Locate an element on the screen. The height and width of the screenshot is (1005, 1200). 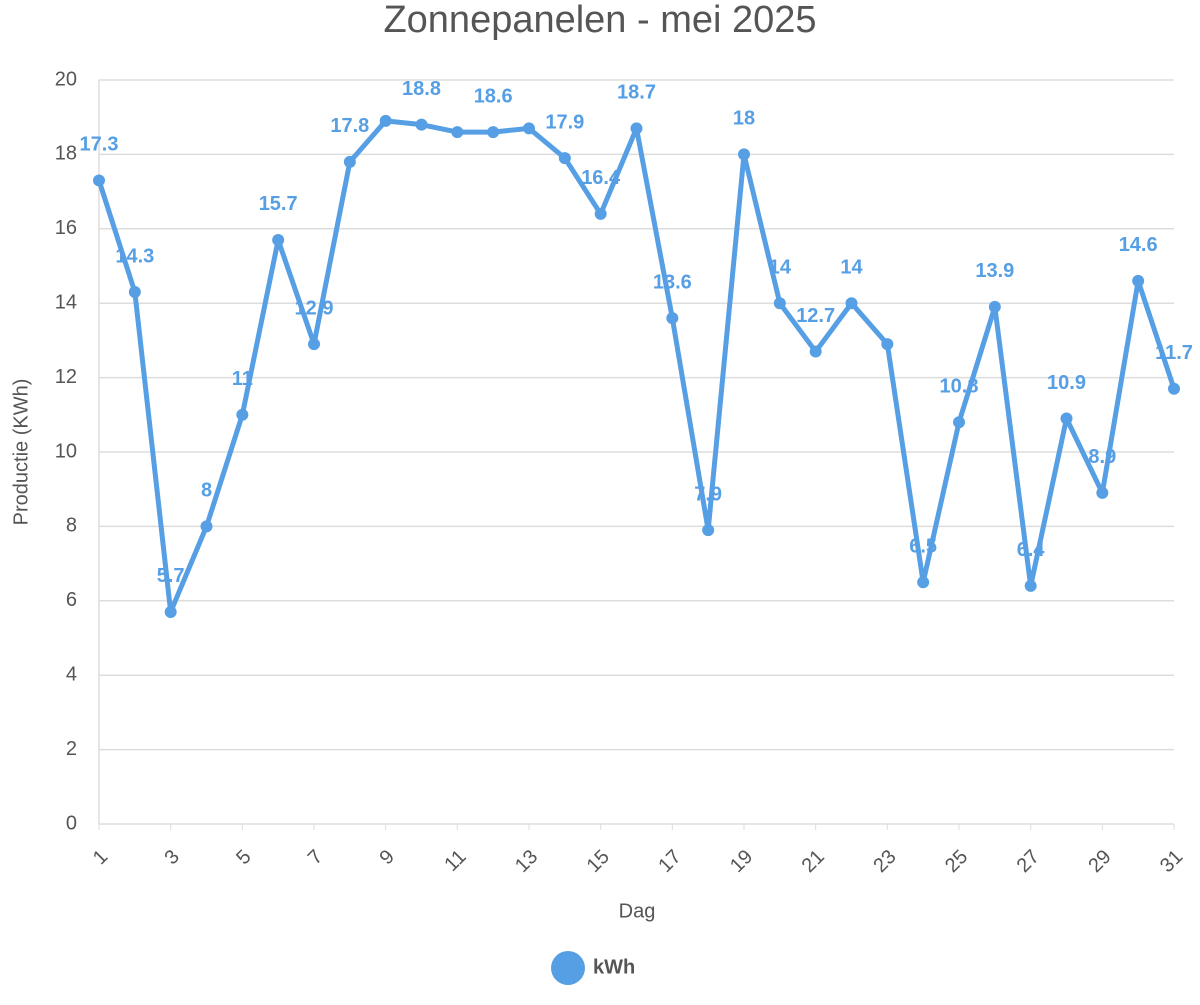
x-tick-label: 21 is located at coordinates (813, 861).